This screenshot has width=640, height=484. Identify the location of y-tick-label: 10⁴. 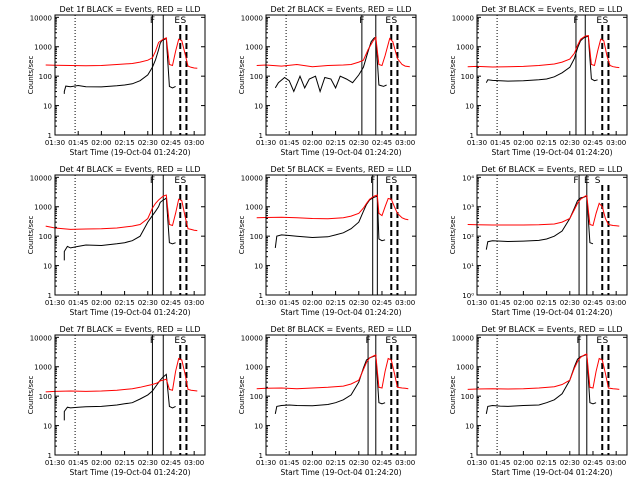
(468, 178).